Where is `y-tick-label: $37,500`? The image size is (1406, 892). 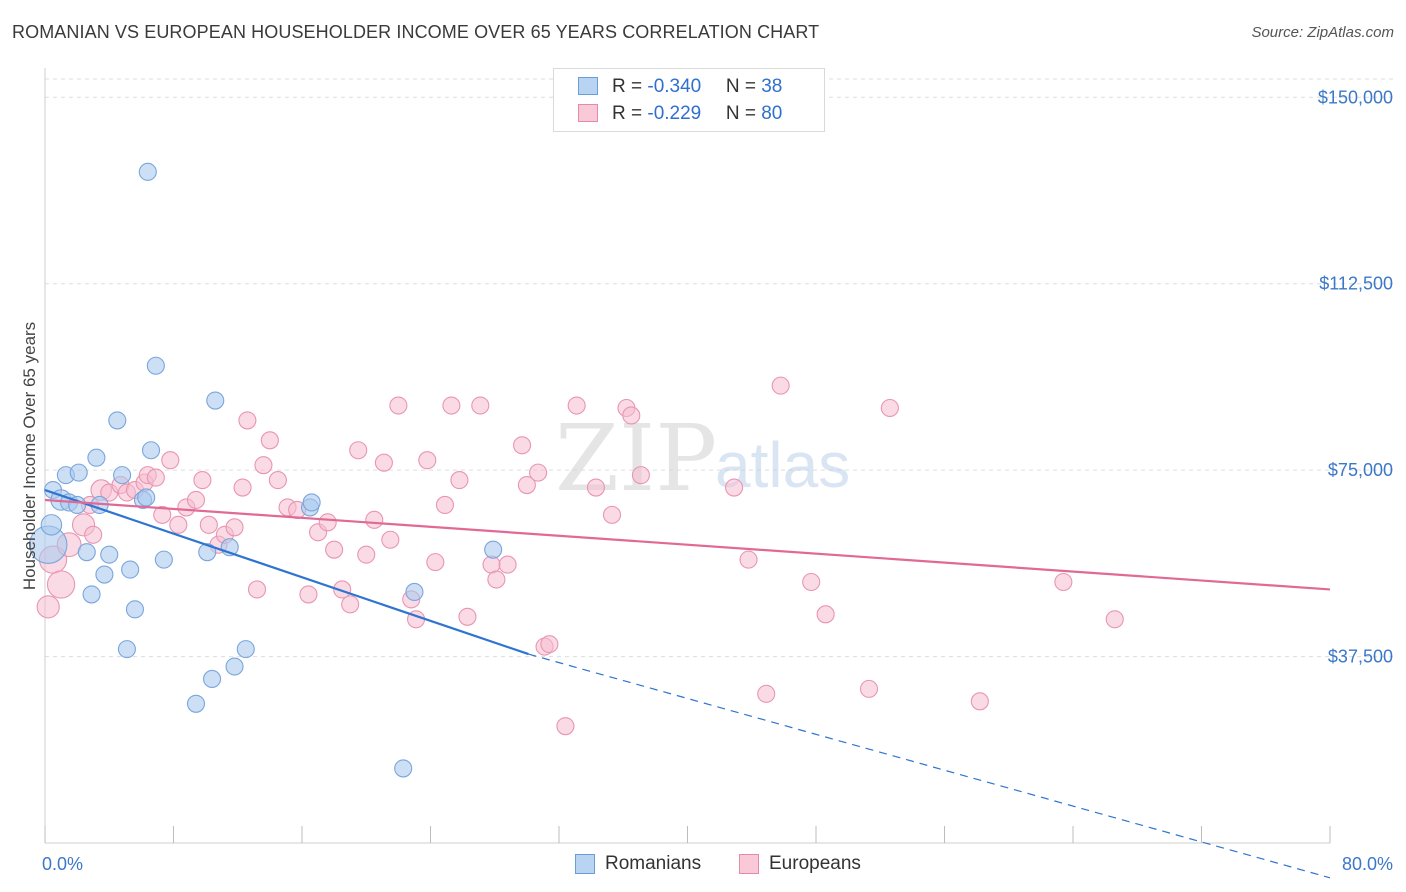
y-tick-label: $37,500 is located at coordinates (1360, 657).